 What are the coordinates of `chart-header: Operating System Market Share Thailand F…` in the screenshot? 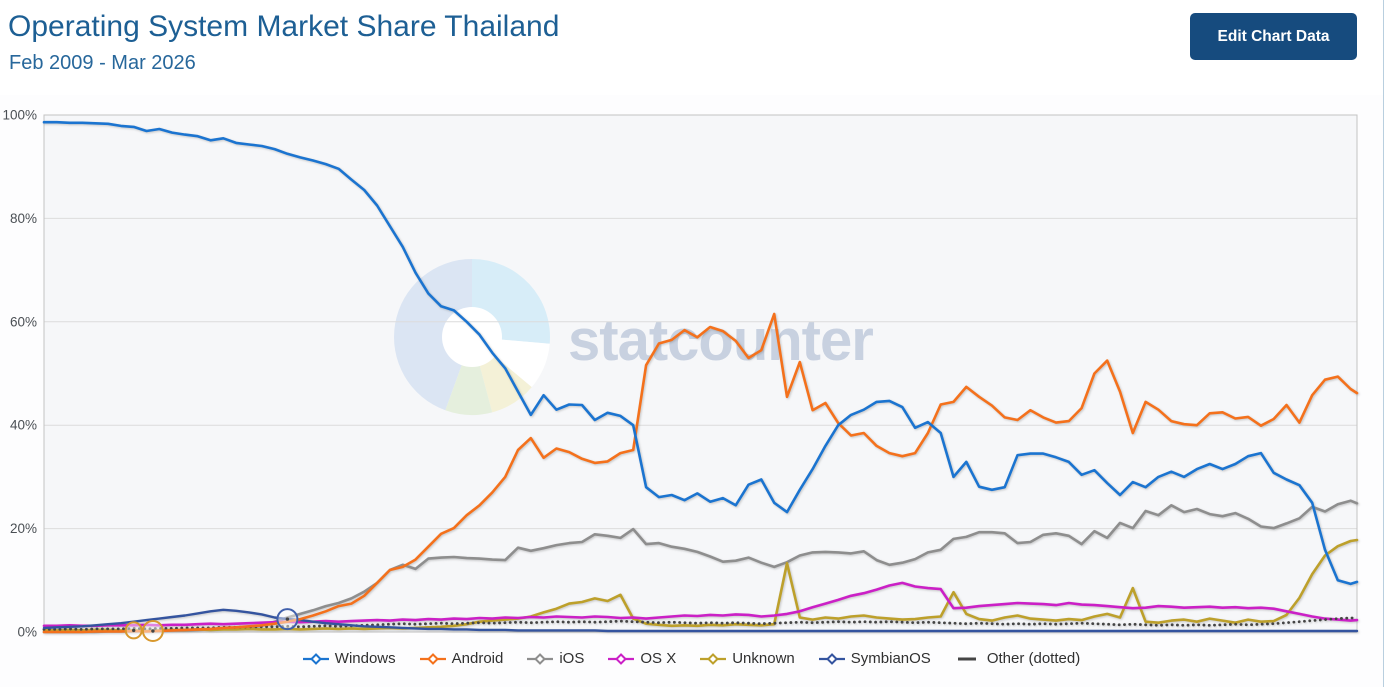 It's located at (698, 47).